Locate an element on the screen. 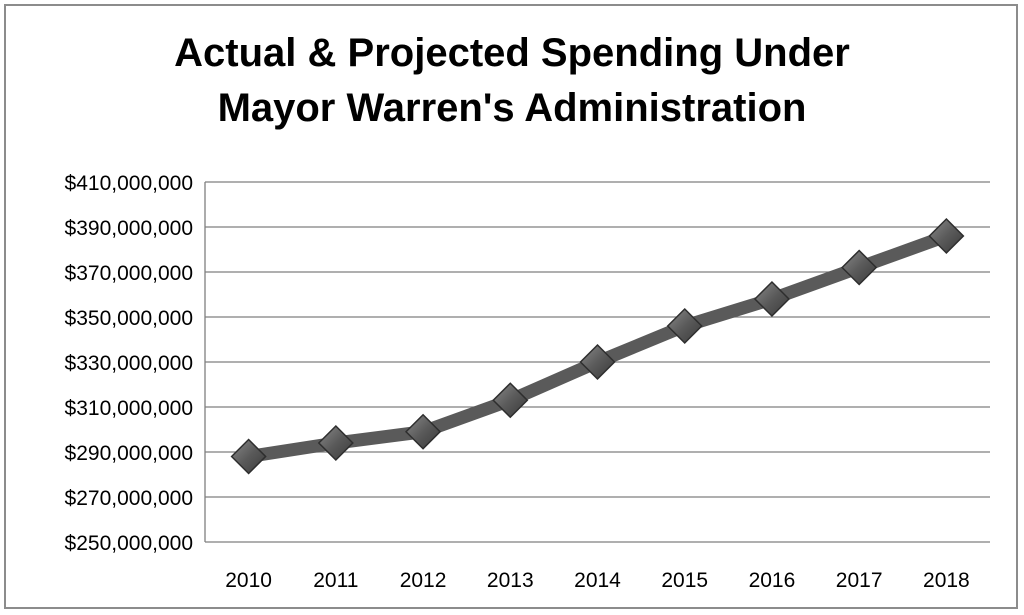 Image resolution: width=1024 pixels, height=615 pixels. x-tick-label: 2018 is located at coordinates (946, 580).